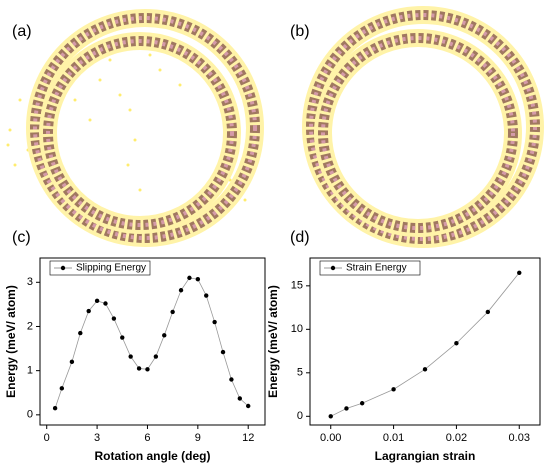 This screenshot has width=550, height=475. What do you see at coordinates (147, 438) in the screenshot?
I see `x-tick-label: 6` at bounding box center [147, 438].